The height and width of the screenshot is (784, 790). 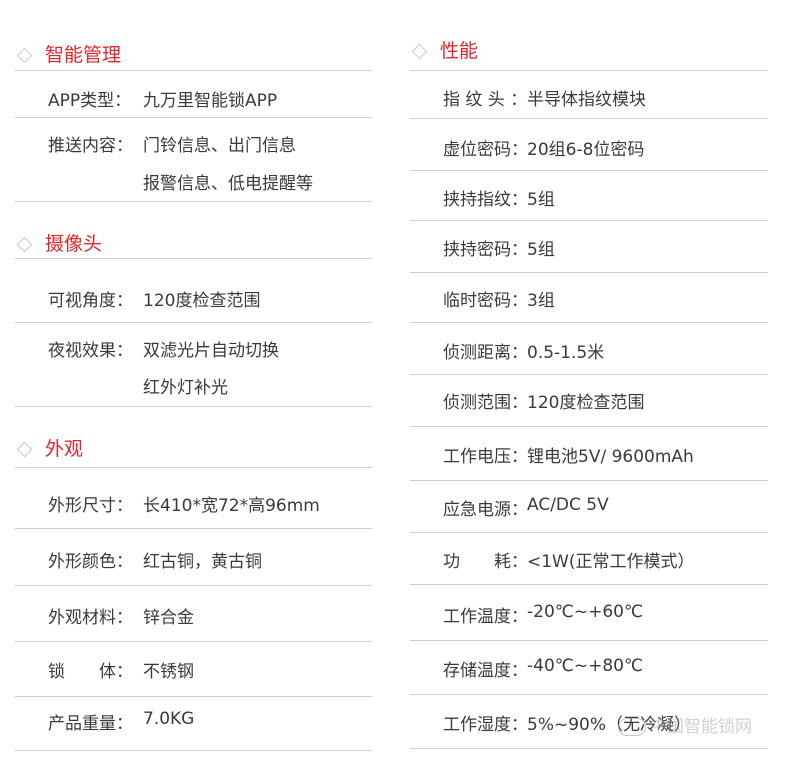 What do you see at coordinates (90, 562) in the screenshot?
I see `spec-label: 外形颜色：` at bounding box center [90, 562].